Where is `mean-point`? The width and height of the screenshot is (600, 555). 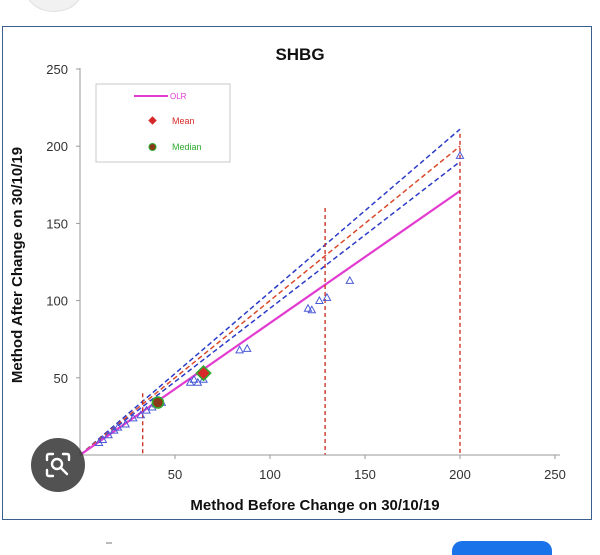
mean-point is located at coordinates (203, 373).